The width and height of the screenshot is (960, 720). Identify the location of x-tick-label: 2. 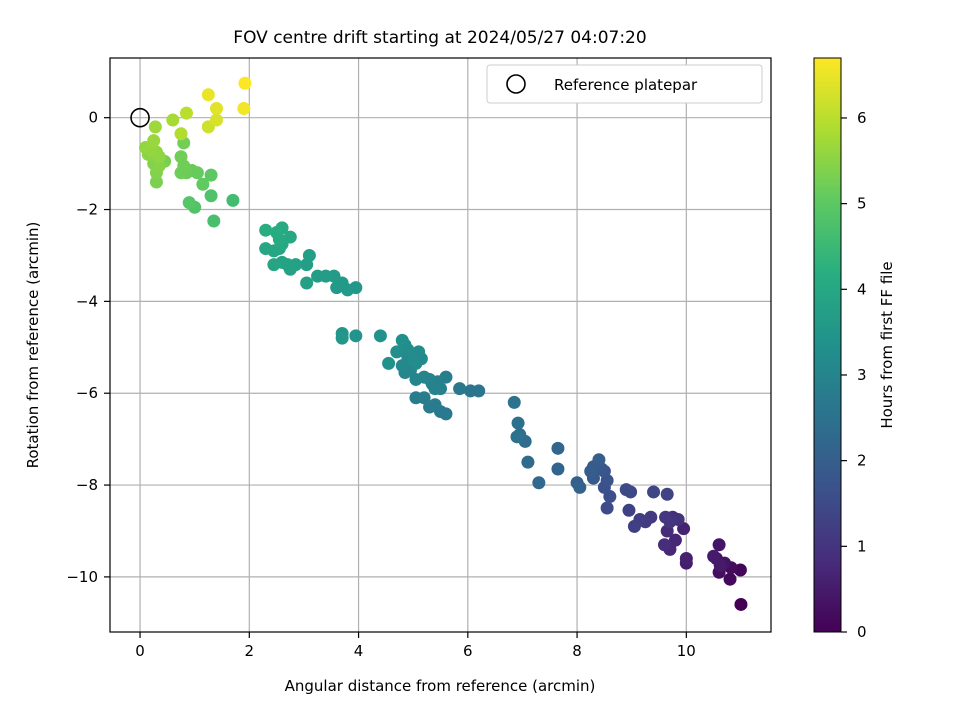
(250, 651).